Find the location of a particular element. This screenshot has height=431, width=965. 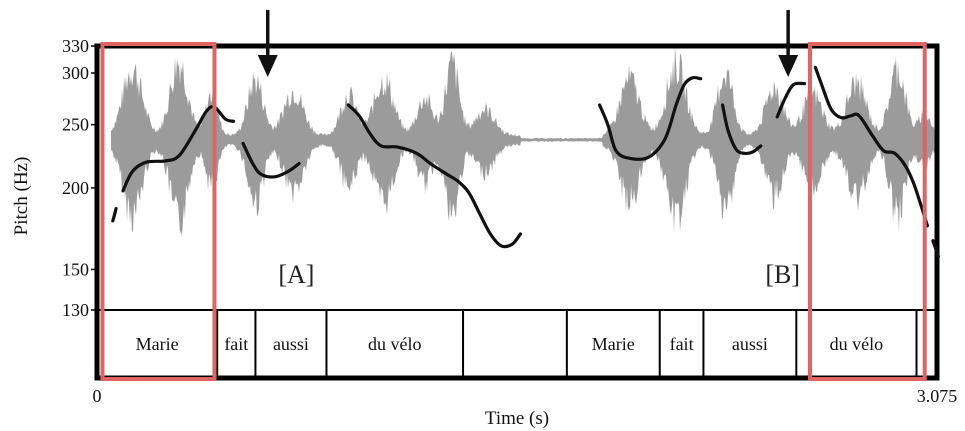

y-tick-label: 200 is located at coordinates (75, 188).